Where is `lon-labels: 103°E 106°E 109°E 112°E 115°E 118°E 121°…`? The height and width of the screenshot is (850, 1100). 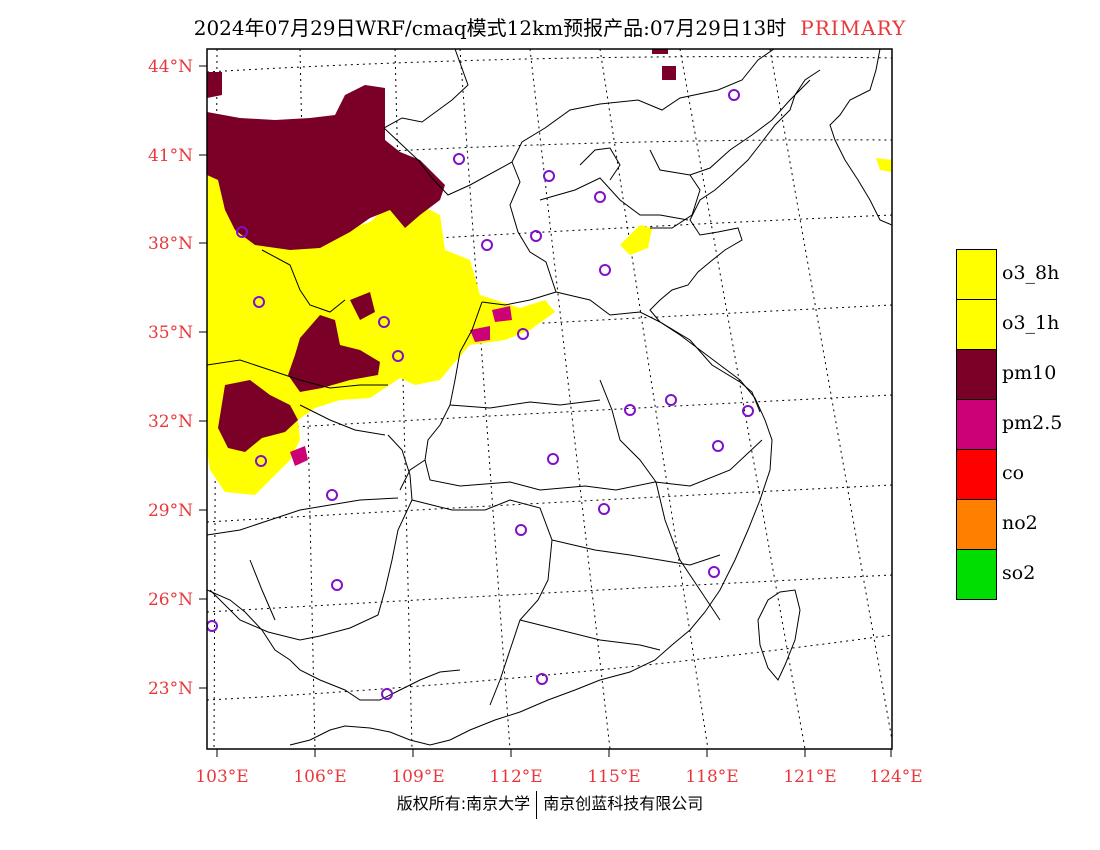 lon-labels: 103°E 106°E 109°E 112°E 115°E 118°E 121°… is located at coordinates (558, 777).